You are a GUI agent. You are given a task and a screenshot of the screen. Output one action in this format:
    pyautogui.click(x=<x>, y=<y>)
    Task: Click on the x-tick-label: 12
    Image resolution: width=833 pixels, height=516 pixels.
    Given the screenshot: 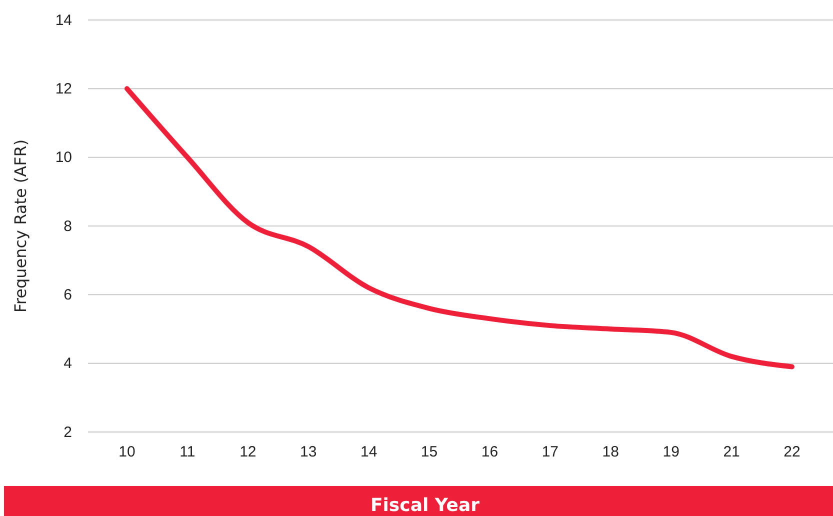 What is the action you would take?
    pyautogui.click(x=248, y=452)
    